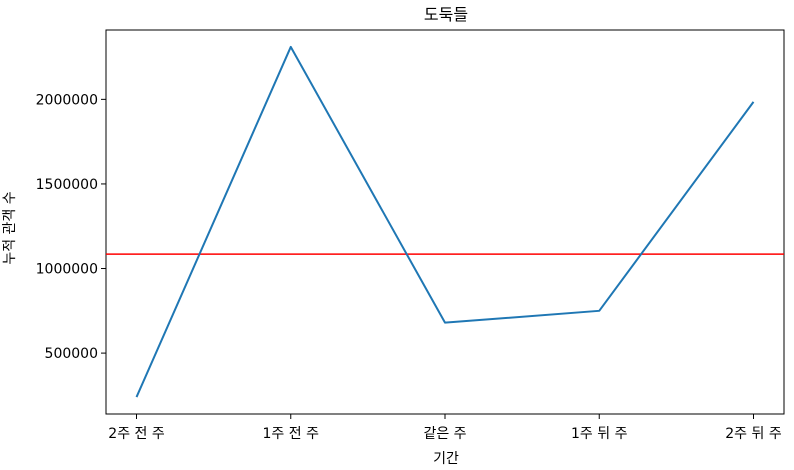 This screenshot has width=794, height=470. What do you see at coordinates (446, 459) in the screenshot?
I see `x-axis-title: 기간` at bounding box center [446, 459].